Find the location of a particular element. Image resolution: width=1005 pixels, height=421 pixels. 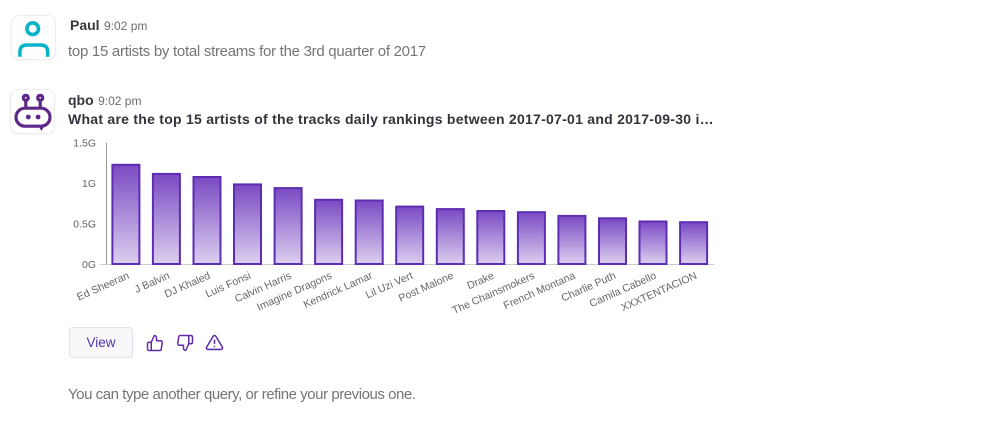

svg-text: Ed Sheeran is located at coordinates (103, 287).